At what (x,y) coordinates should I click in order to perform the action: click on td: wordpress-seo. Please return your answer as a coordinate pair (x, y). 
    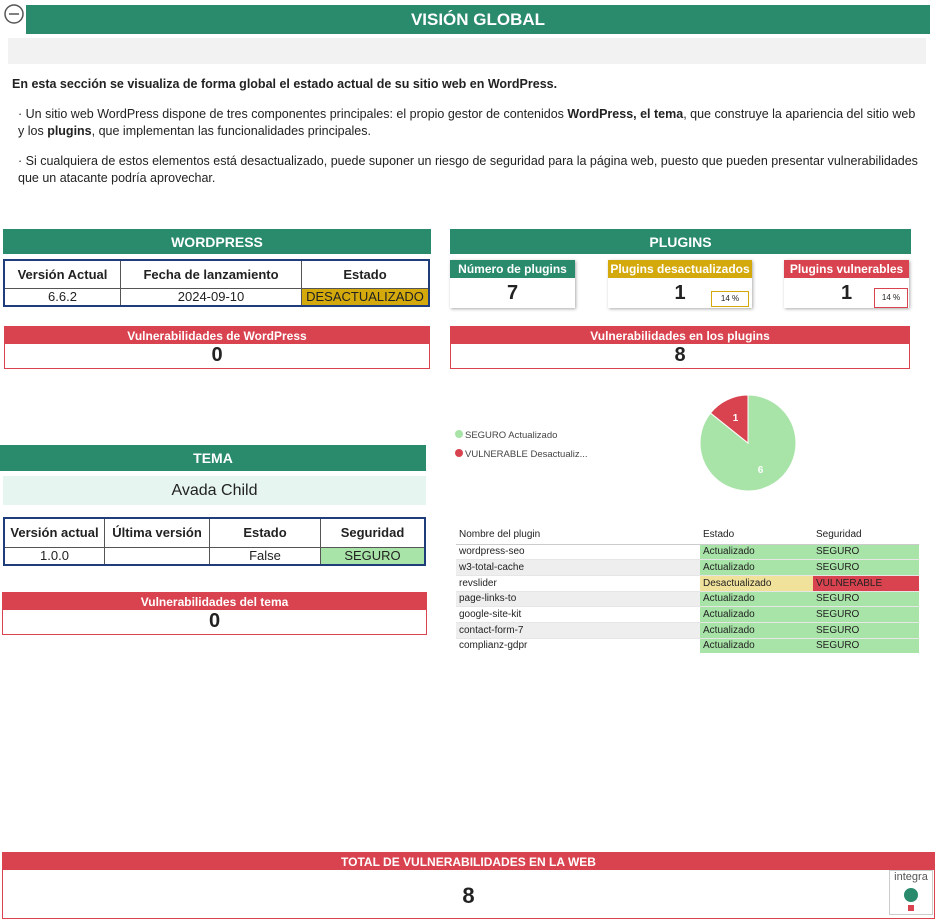
    Looking at the image, I should click on (492, 552).